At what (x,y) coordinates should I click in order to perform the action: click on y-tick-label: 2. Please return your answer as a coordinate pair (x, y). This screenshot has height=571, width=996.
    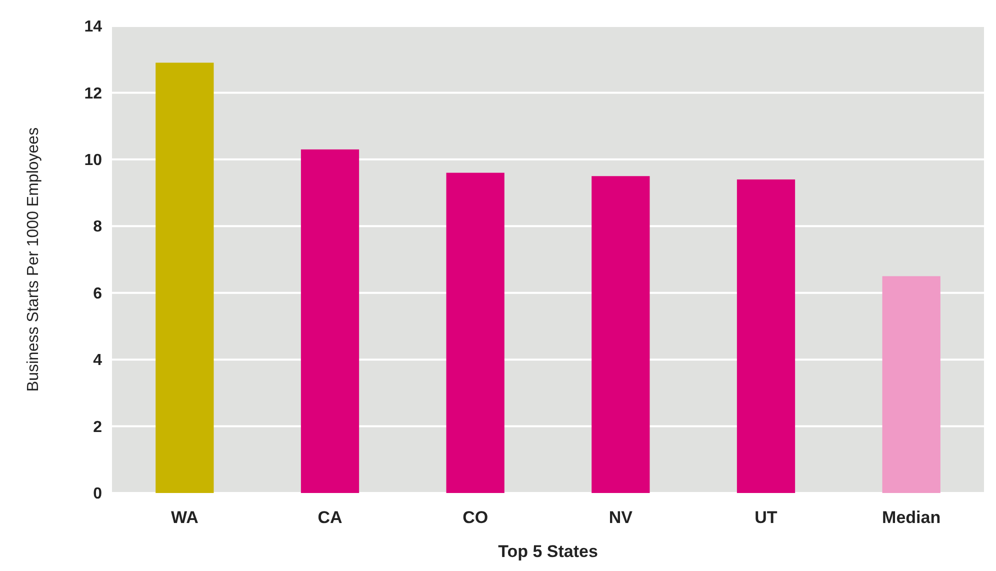
    Looking at the image, I should click on (97, 427).